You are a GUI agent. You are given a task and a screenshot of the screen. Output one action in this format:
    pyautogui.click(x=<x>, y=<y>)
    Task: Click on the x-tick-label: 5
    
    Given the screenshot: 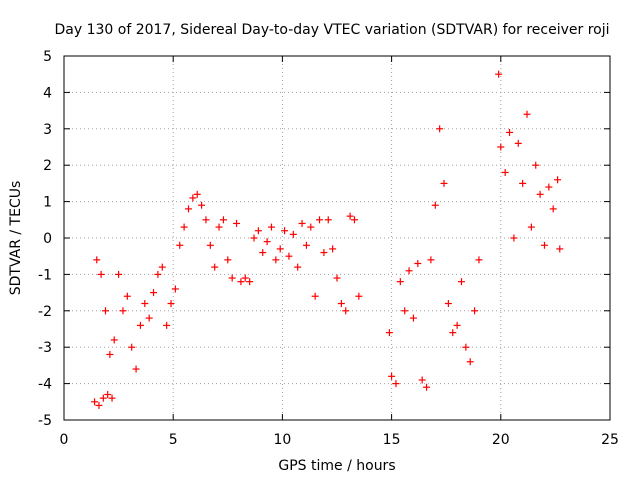 What is the action you would take?
    pyautogui.click(x=173, y=440)
    